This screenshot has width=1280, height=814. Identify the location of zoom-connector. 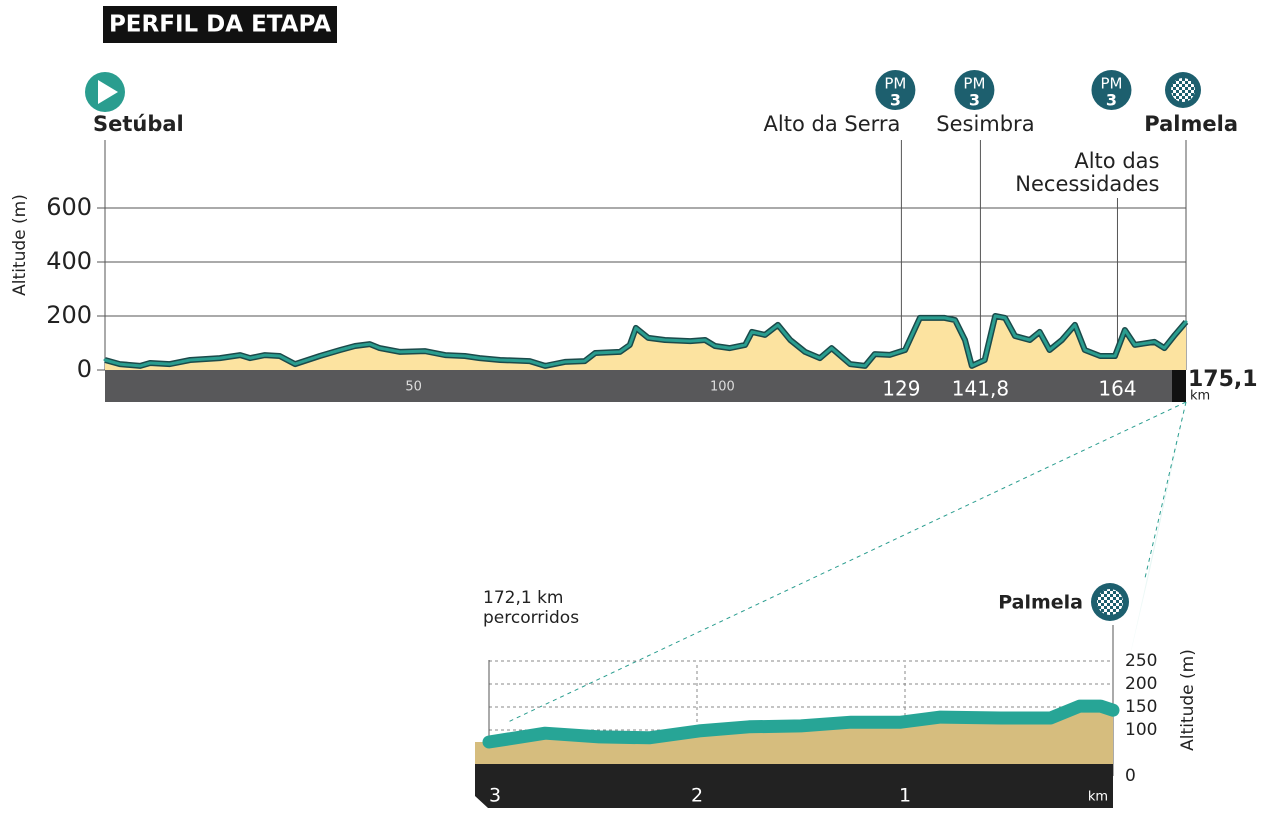
(1165, 490).